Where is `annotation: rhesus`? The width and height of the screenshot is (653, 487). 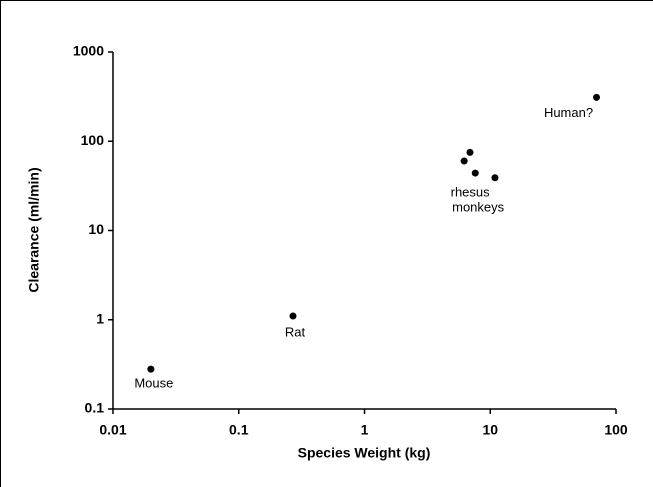
annotation: rhesus is located at coordinates (471, 191).